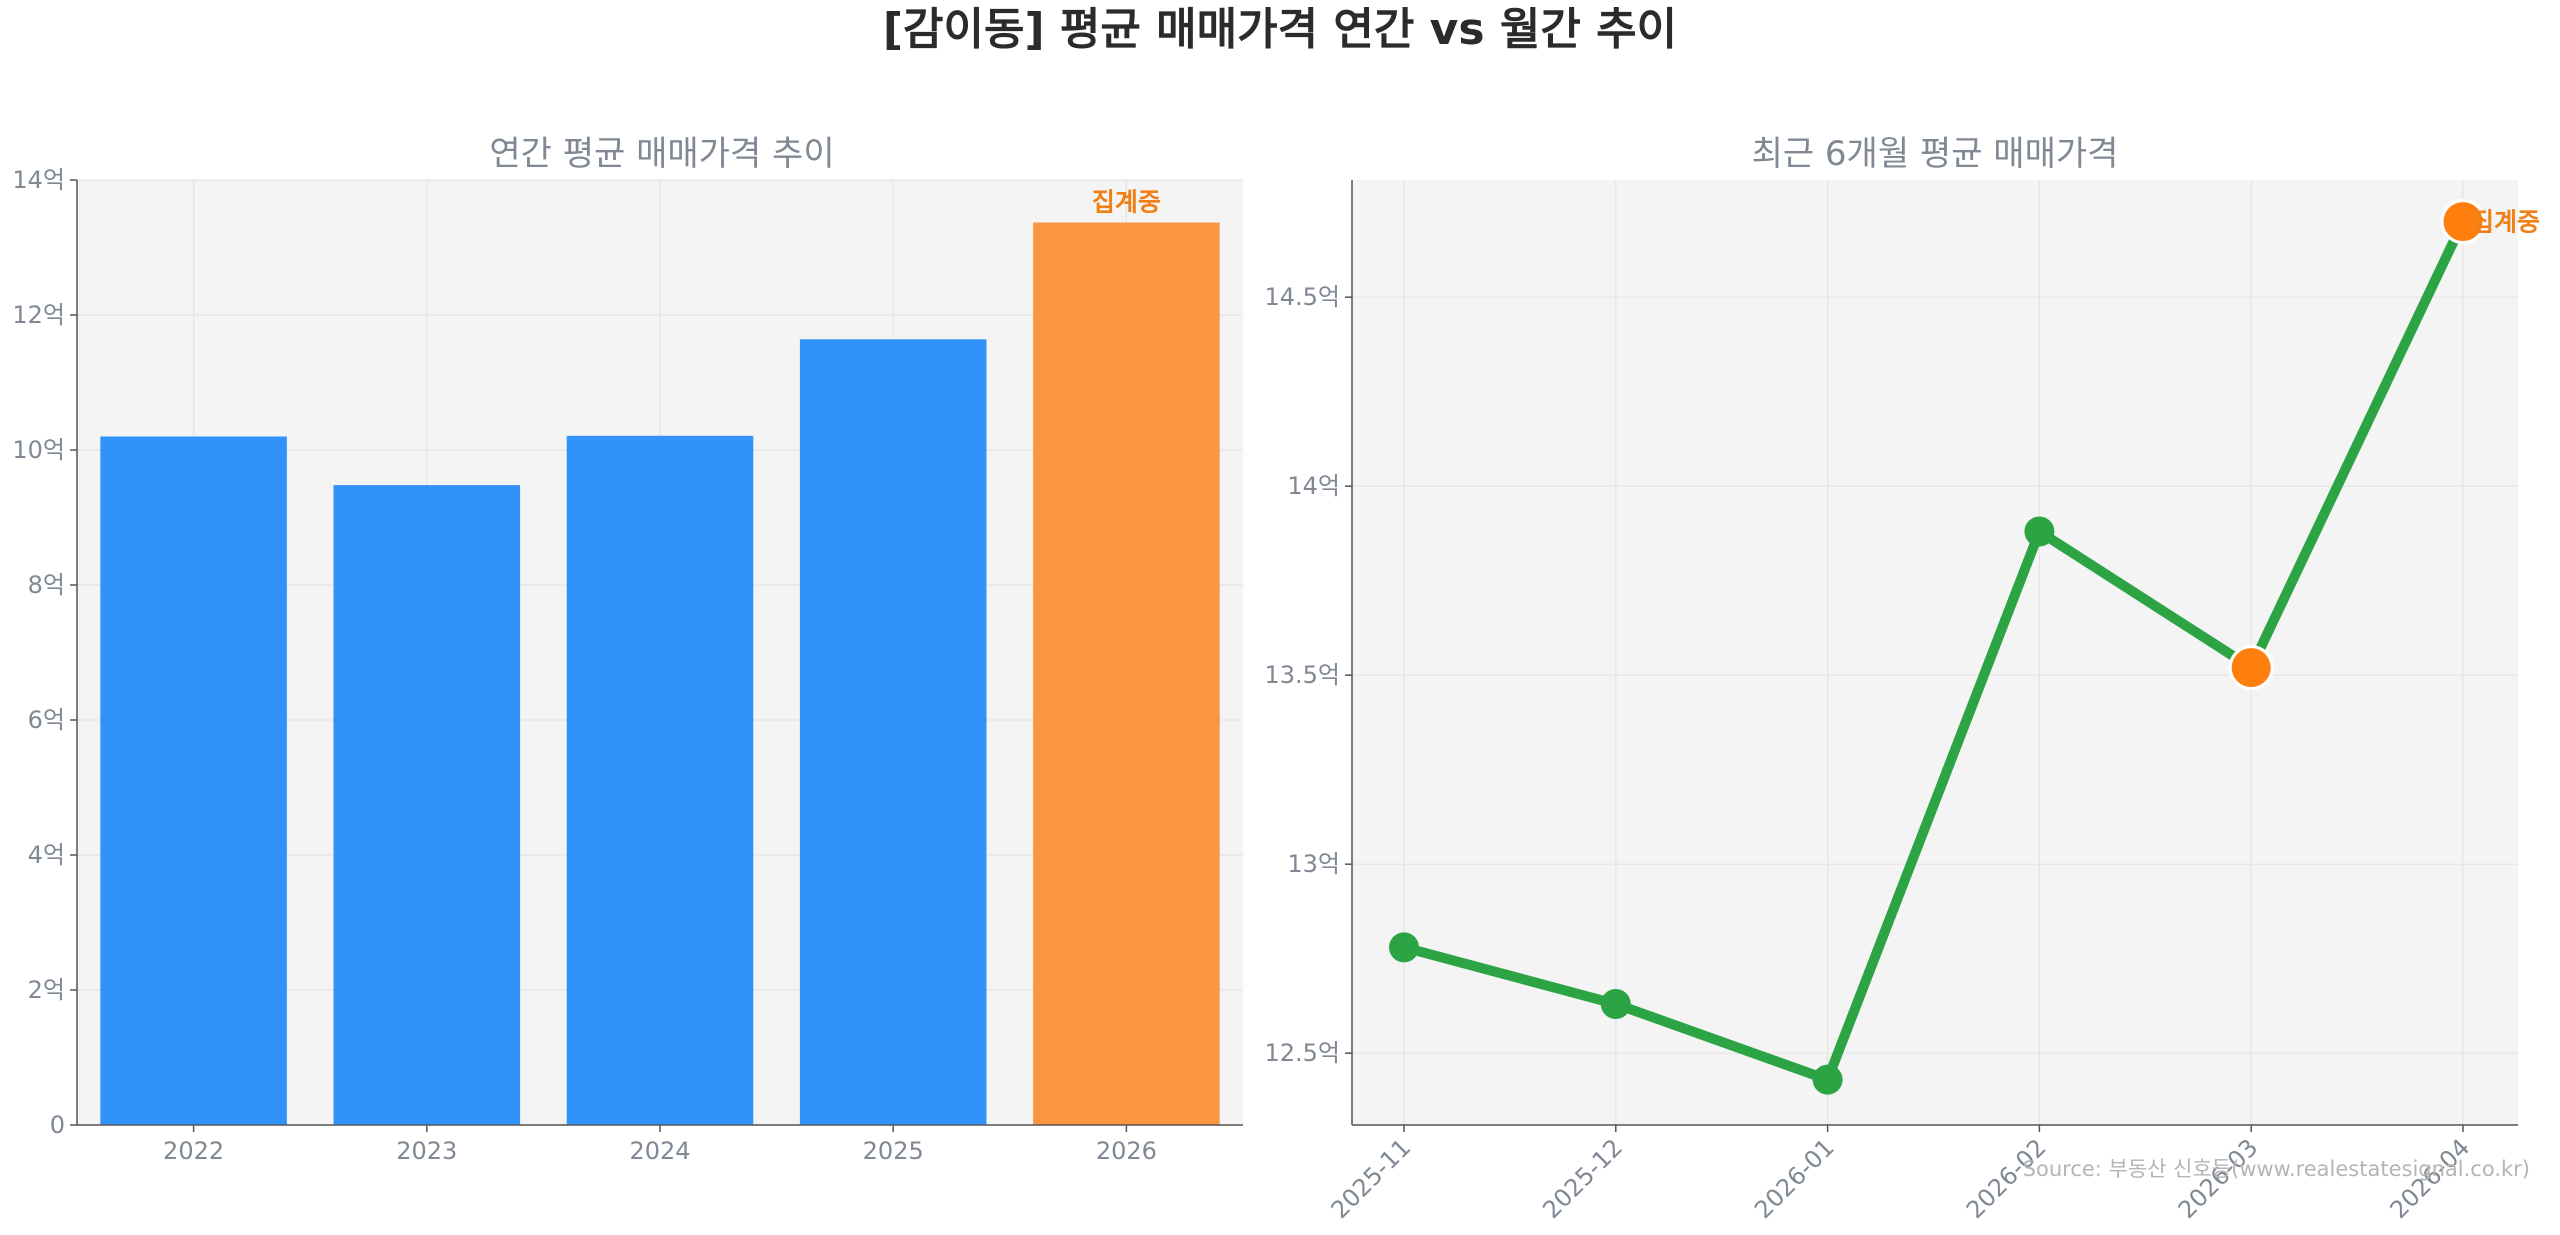 This screenshot has width=2560, height=1235. What do you see at coordinates (46, 720) in the screenshot?
I see `annual-y-tick-label: 6억` at bounding box center [46, 720].